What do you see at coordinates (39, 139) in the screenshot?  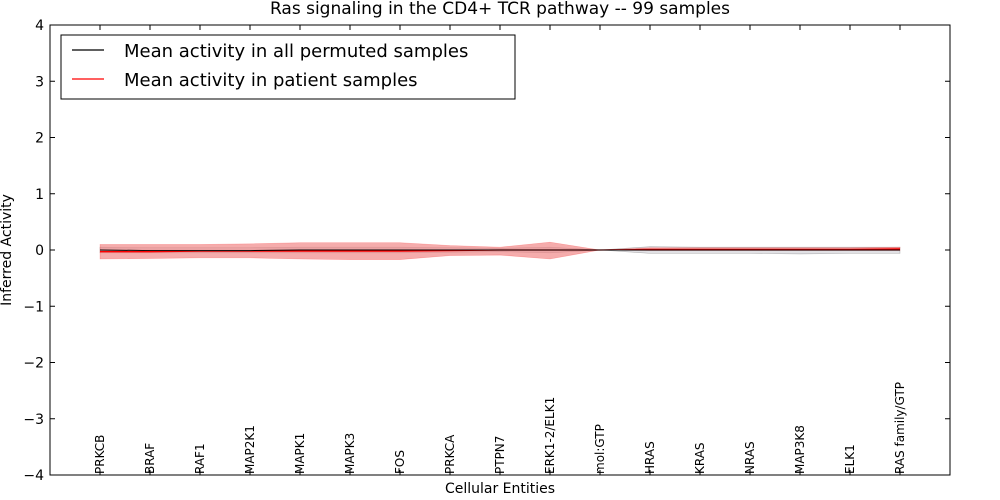 I see `y-tick-label: 2` at bounding box center [39, 139].